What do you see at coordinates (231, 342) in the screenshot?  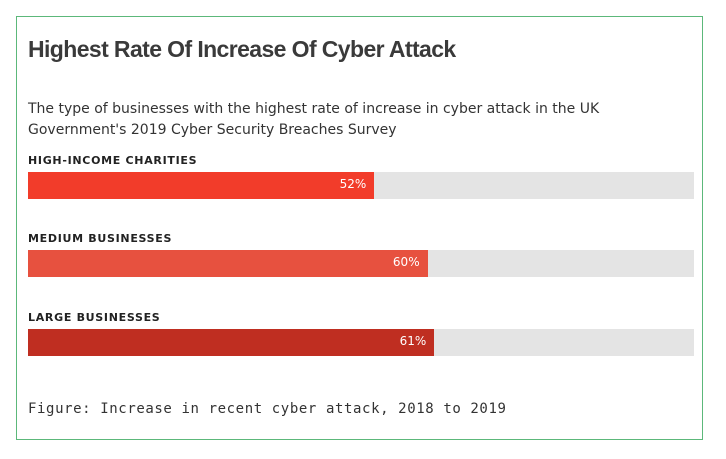 I see `bar-large-businesses: 61%` at bounding box center [231, 342].